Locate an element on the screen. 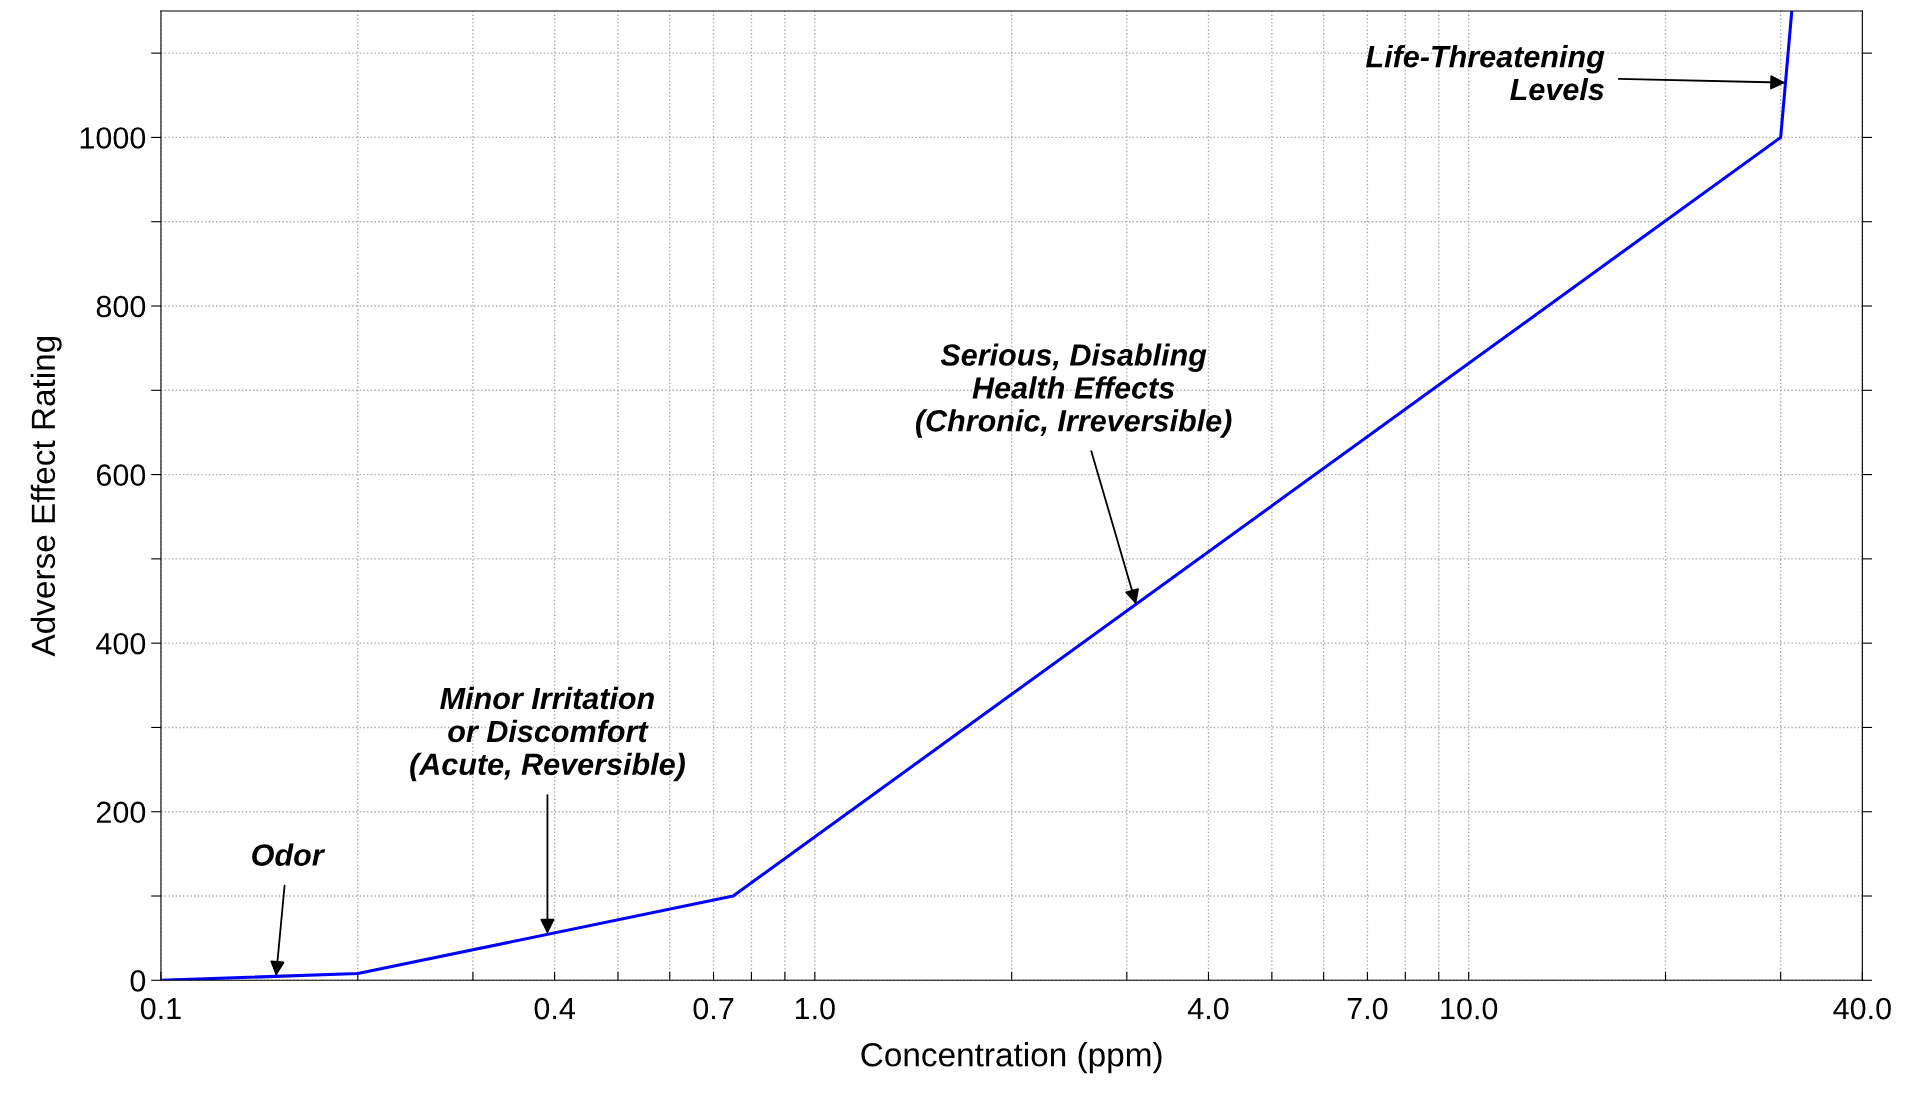 The height and width of the screenshot is (1099, 1916). x-tick-label: 40.0 is located at coordinates (1862, 1008).